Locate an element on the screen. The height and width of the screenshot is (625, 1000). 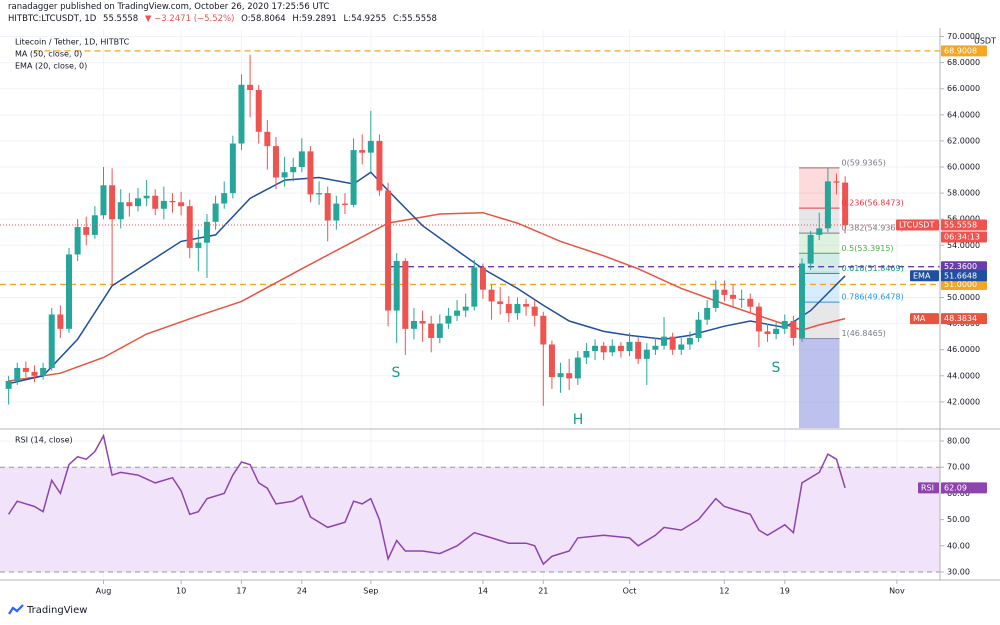
series-value-box is located at coordinates (964, 276).